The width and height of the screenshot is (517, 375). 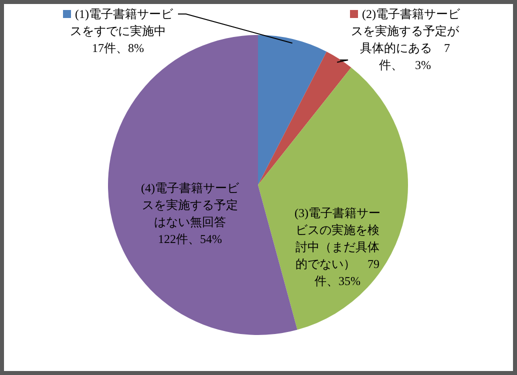 I want to click on data-label: 17件、8%, so click(x=118, y=48).